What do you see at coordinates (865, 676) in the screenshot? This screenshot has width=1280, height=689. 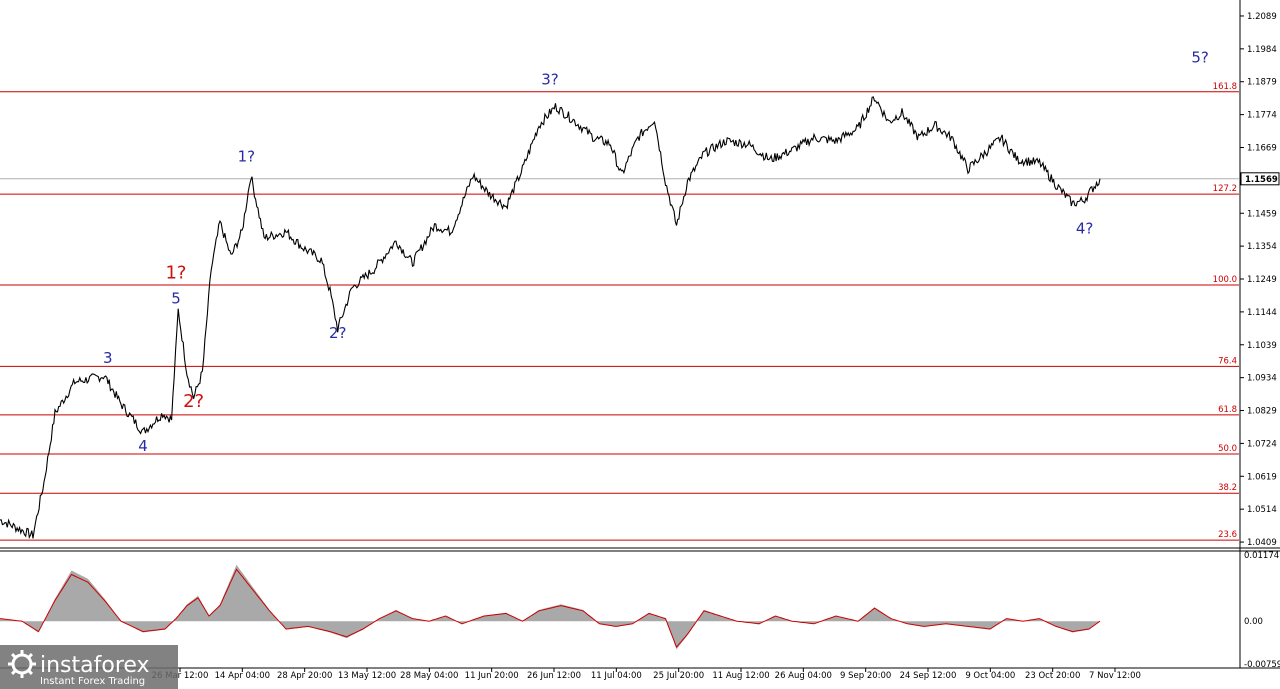 I see `time-tick-label: 9 Sep 20:00` at bounding box center [865, 676].